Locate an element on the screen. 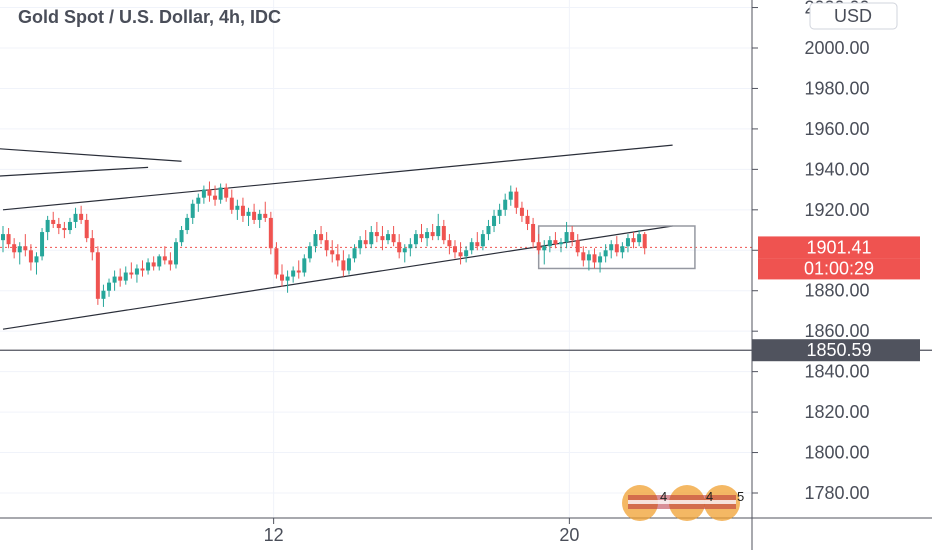 The image size is (932, 550). trend-line-upper-channel is located at coordinates (337, 177).